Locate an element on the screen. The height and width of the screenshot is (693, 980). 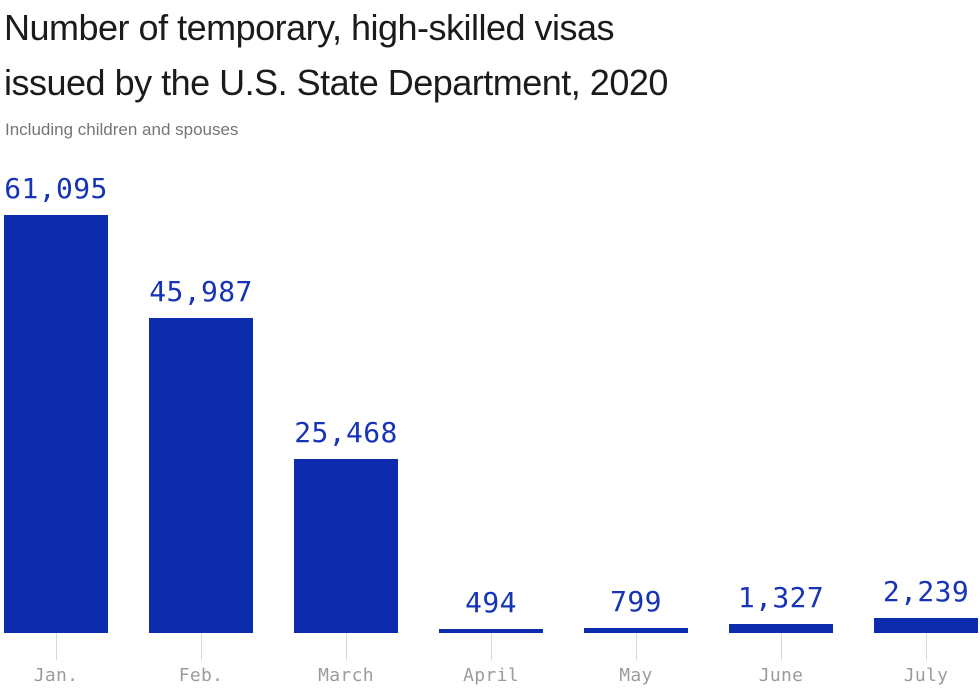
x-axis-label: May is located at coordinates (636, 675).